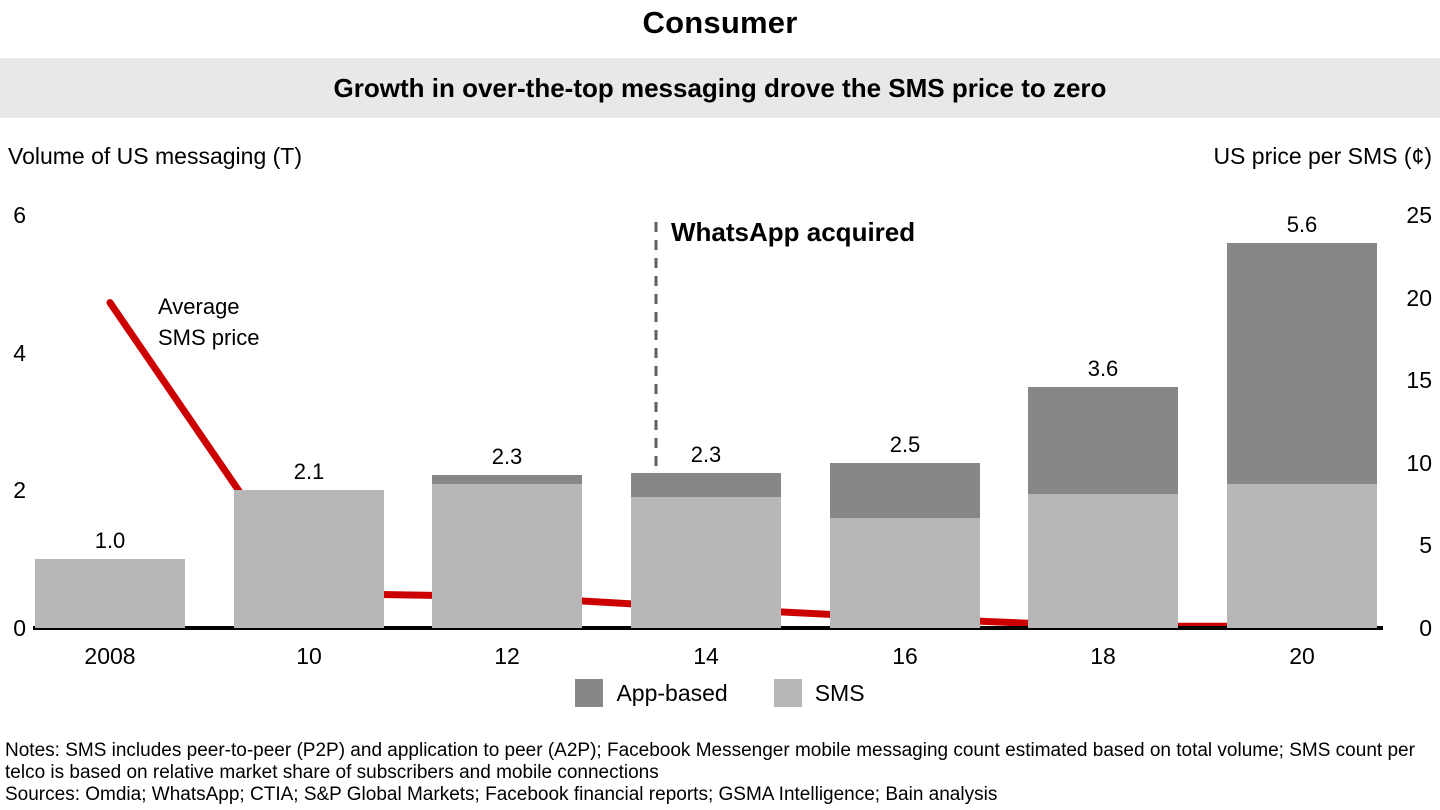  What do you see at coordinates (1425, 628) in the screenshot?
I see `right-axis-tick-label: 0` at bounding box center [1425, 628].